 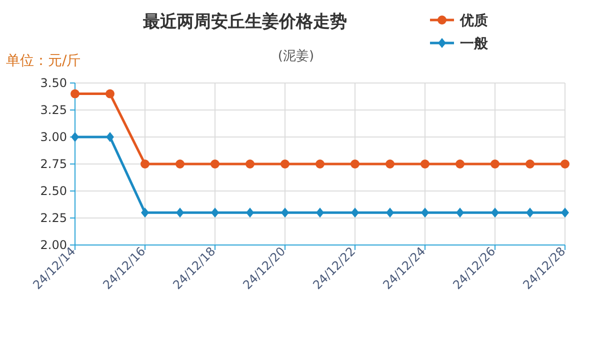 I want to click on legend-label: 优质, so click(x=473, y=20).